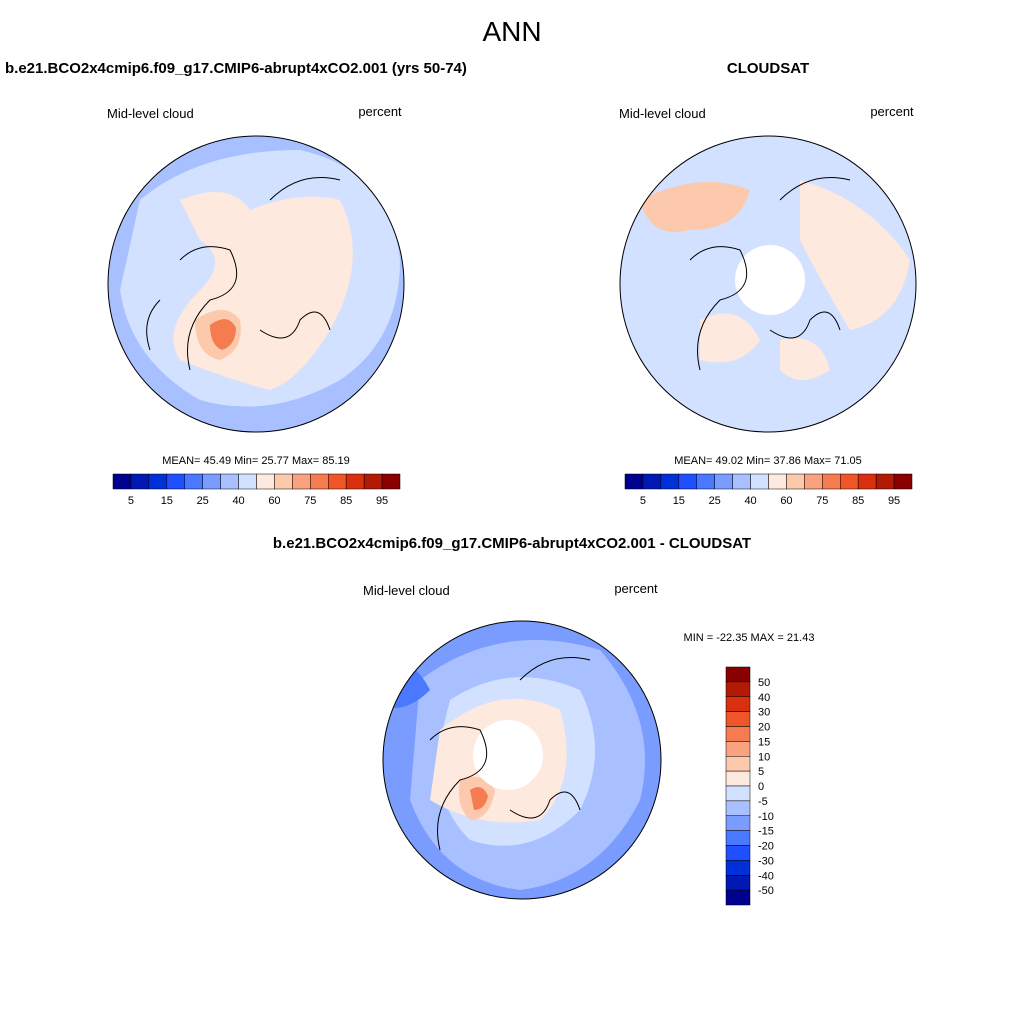 The image size is (1024, 1024). What do you see at coordinates (218, 461) in the screenshot?
I see `stat-value: 45.49` at bounding box center [218, 461].